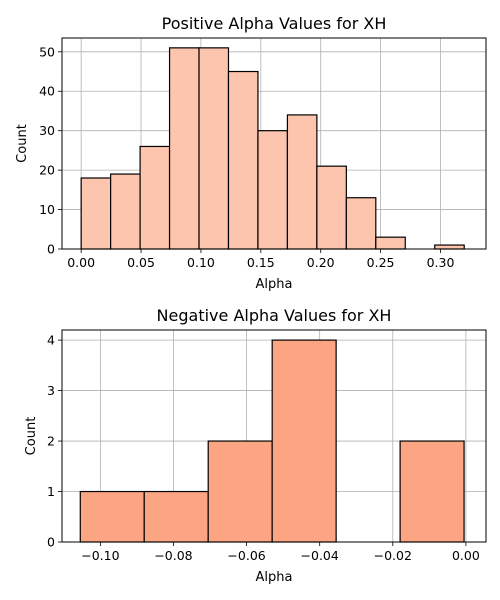 This screenshot has height=600, width=500. I want to click on x-tick-label: −0.10, so click(100, 555).